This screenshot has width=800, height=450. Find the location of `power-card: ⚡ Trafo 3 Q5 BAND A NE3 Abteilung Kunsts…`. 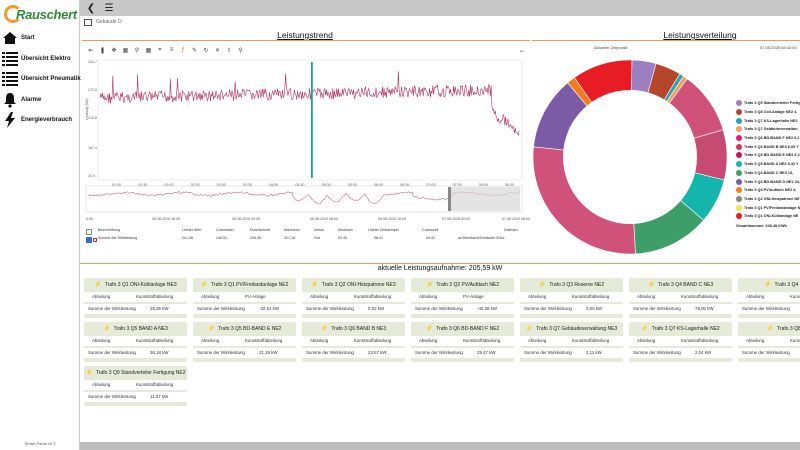

power-card: ⚡ Trafo 3 Q5 BAND A NE3 Abteilung Kunsts… is located at coordinates (135, 342).